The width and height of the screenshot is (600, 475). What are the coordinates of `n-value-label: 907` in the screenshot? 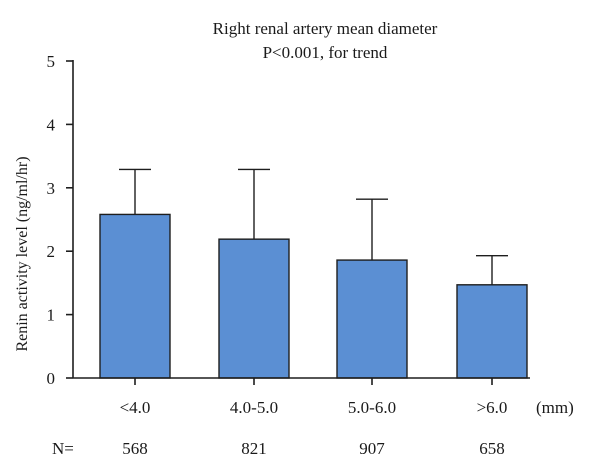 It's located at (372, 448).